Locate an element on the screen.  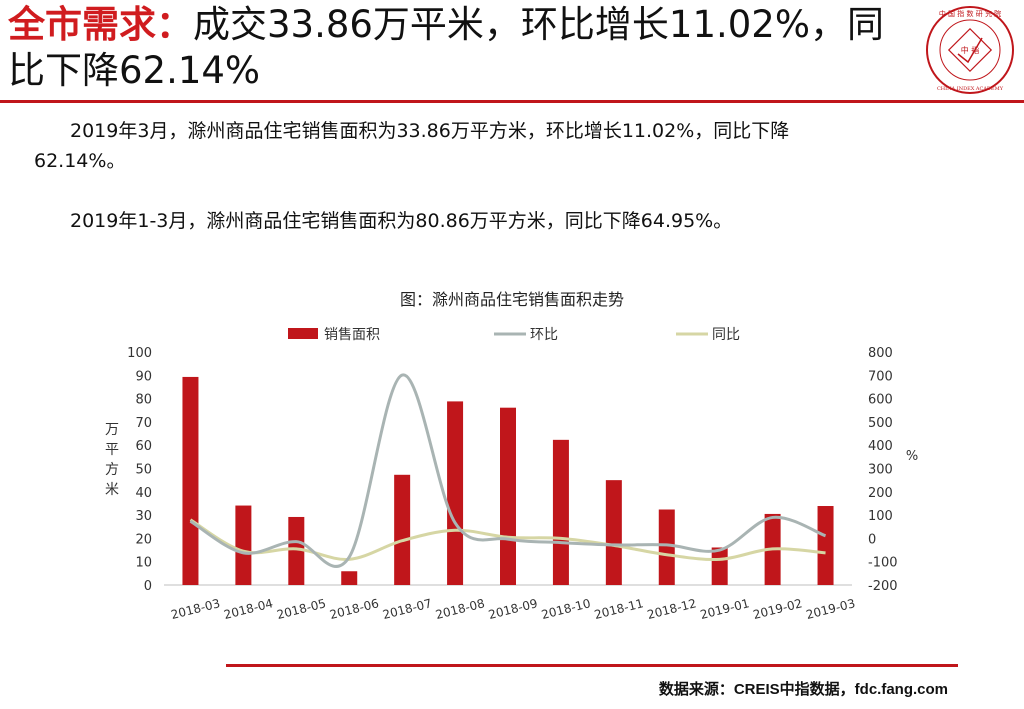
legend-label: 环比 is located at coordinates (544, 335).